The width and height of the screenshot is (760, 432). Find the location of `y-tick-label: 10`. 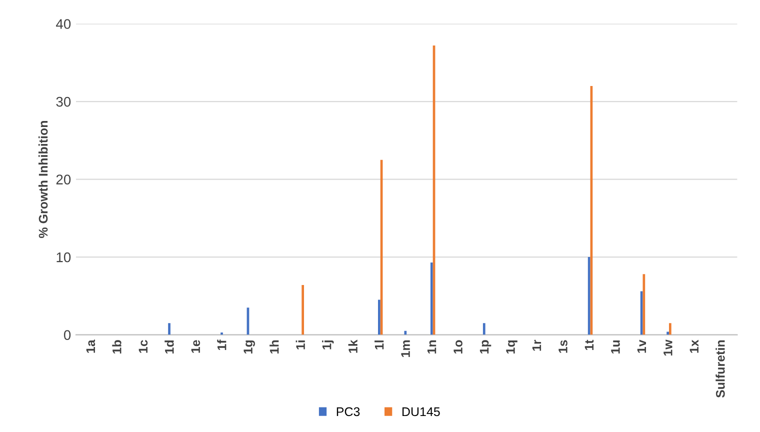

y-tick-label: 10 is located at coordinates (63, 257).